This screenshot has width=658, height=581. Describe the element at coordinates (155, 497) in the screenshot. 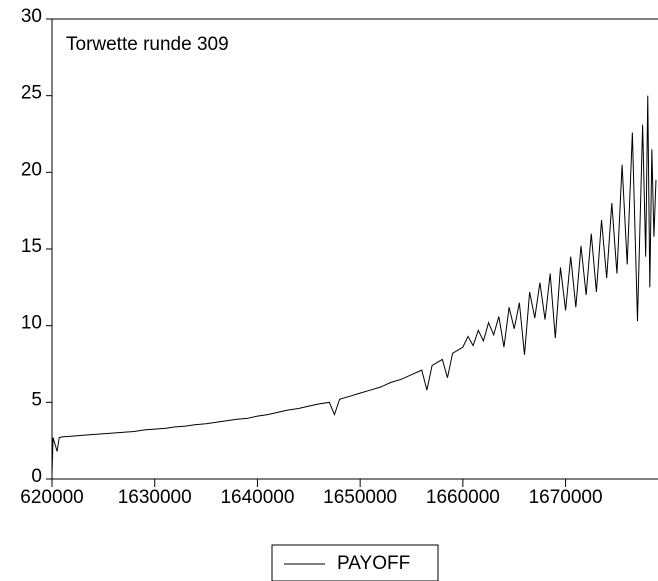

I see `x-tick-label: 1630000` at that location.